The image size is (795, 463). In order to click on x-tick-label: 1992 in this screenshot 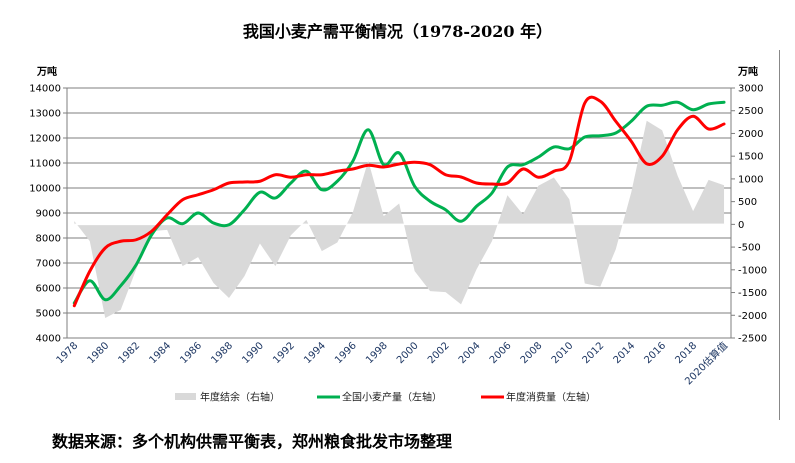, I will do `click(284, 353)`.